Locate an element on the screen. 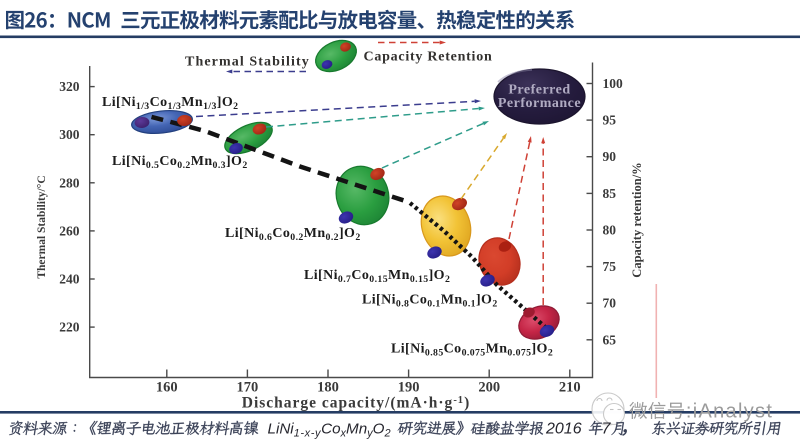 Image resolution: width=800 pixels, height=447 pixels. svg-text: :iAnalyst is located at coordinates (729, 412).